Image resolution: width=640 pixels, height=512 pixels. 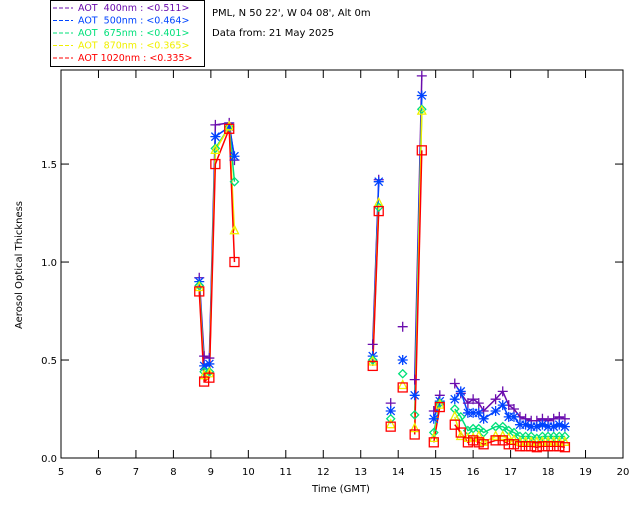 What do you see at coordinates (107, 46) in the screenshot?
I see `legend-label: AOT 870nm` at bounding box center [107, 46].